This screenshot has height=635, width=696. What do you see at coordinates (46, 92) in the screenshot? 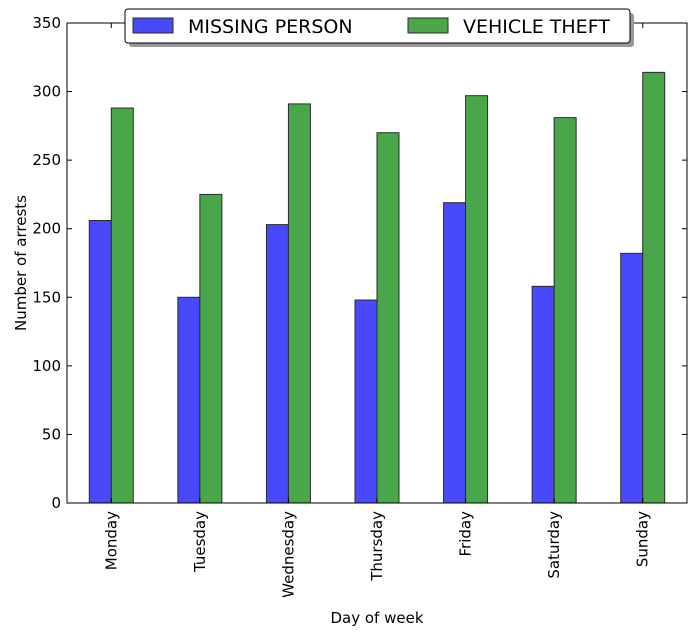
I see `y-tick-label: 300` at bounding box center [46, 92].